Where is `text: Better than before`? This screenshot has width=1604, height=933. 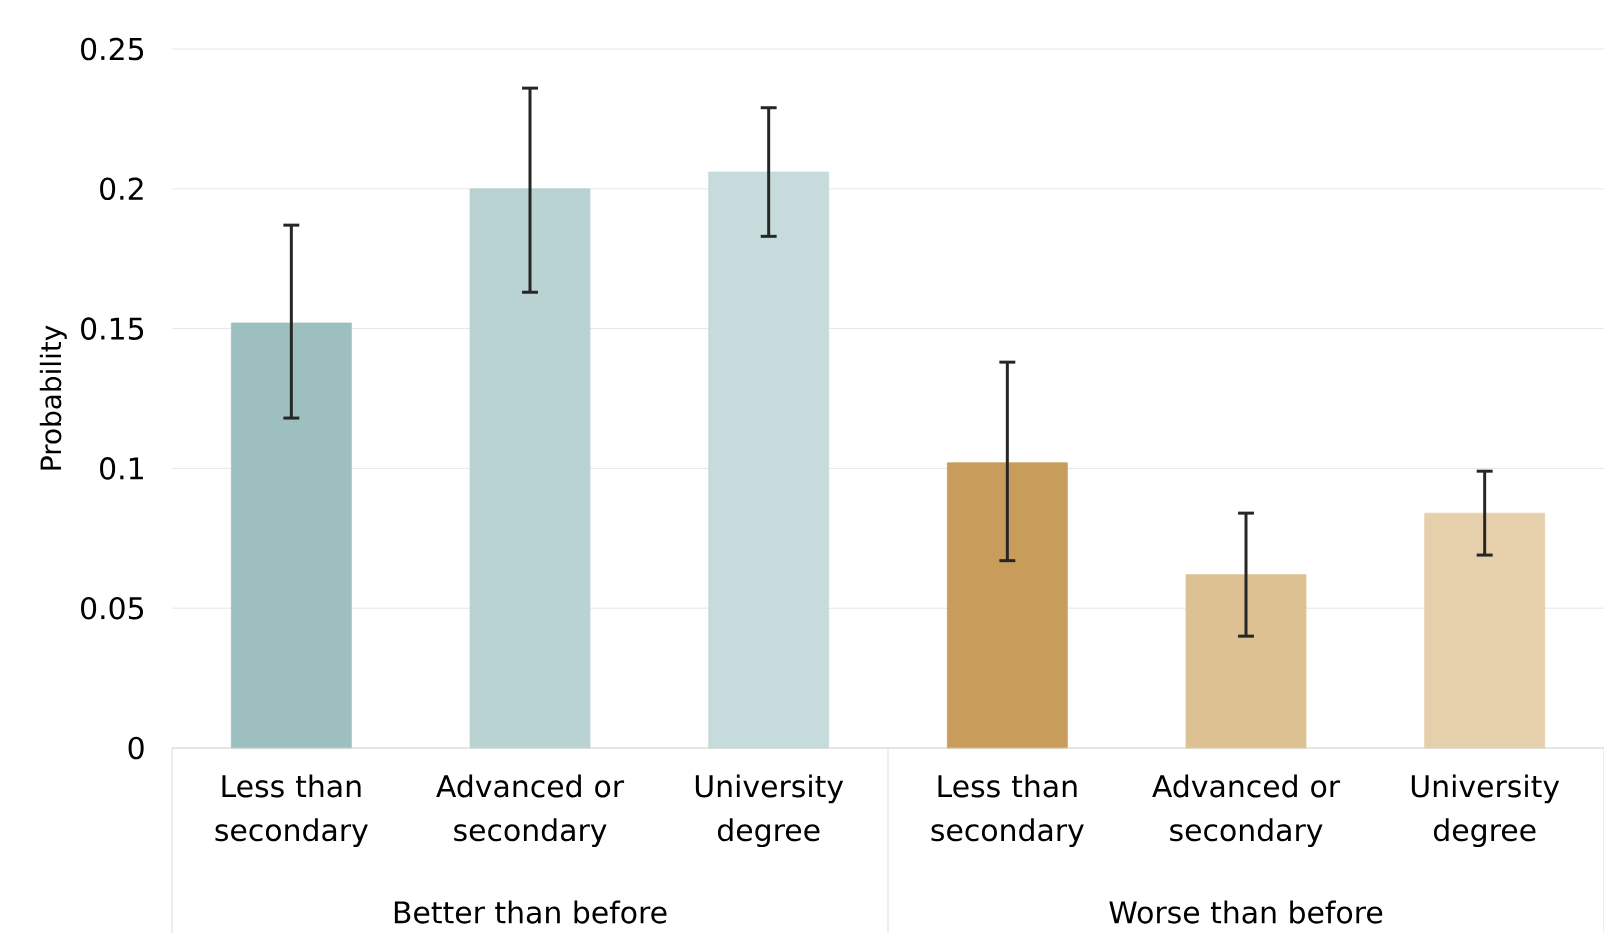 text: Better than before is located at coordinates (530, 912).